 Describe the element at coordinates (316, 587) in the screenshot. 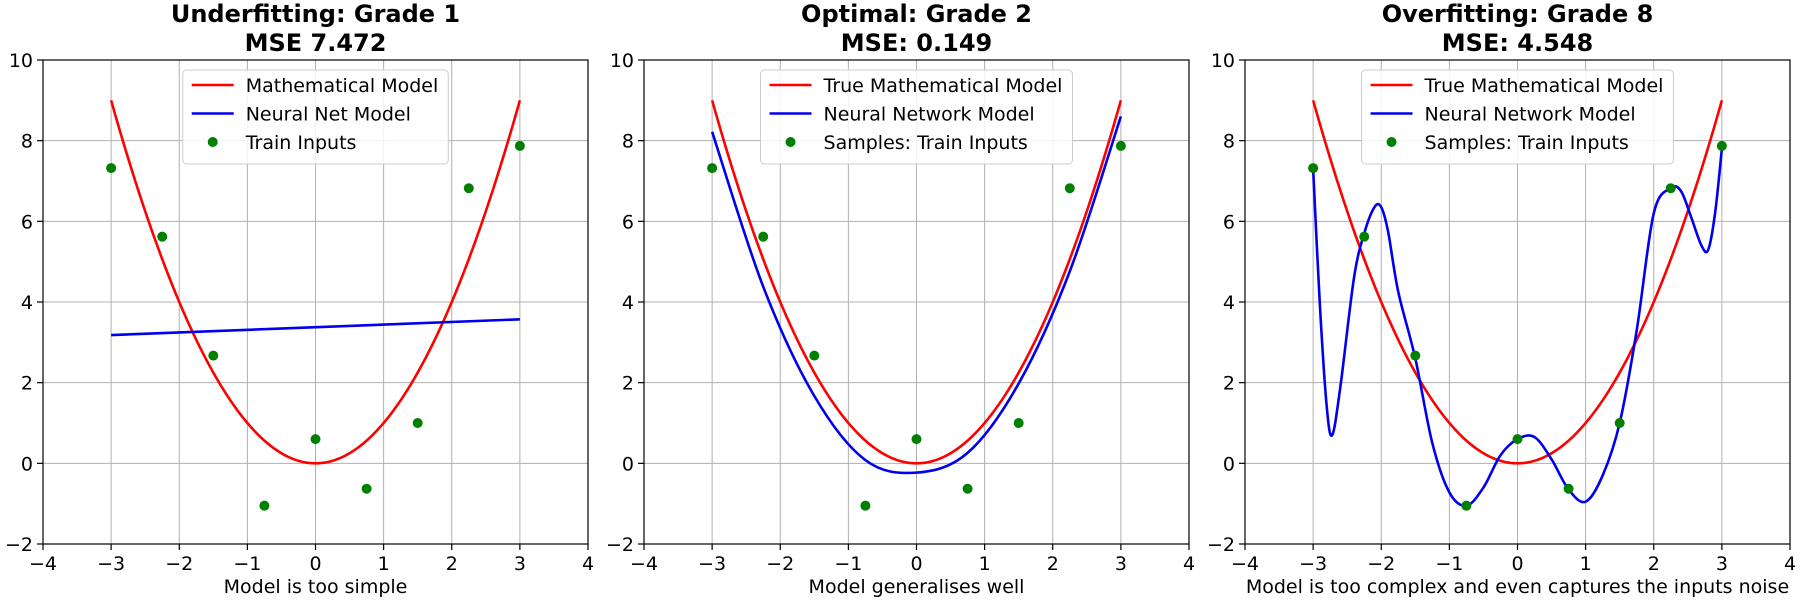

I see `x-axis-label: Model is too simple` at that location.